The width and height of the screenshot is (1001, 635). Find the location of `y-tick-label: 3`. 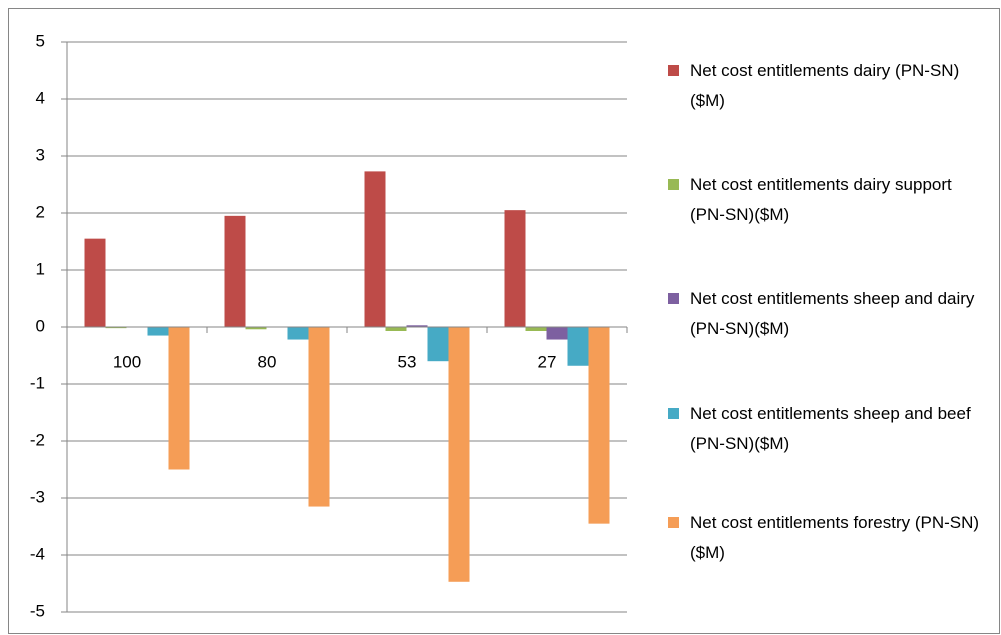

y-tick-label: 3 is located at coordinates (40, 154).